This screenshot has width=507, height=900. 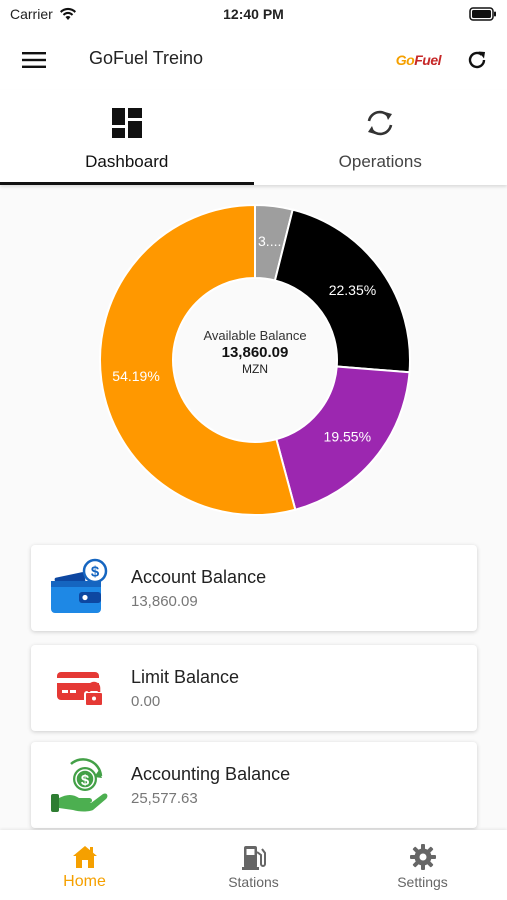 I want to click on available-balance-value: 13,860.09, so click(x=255, y=352).